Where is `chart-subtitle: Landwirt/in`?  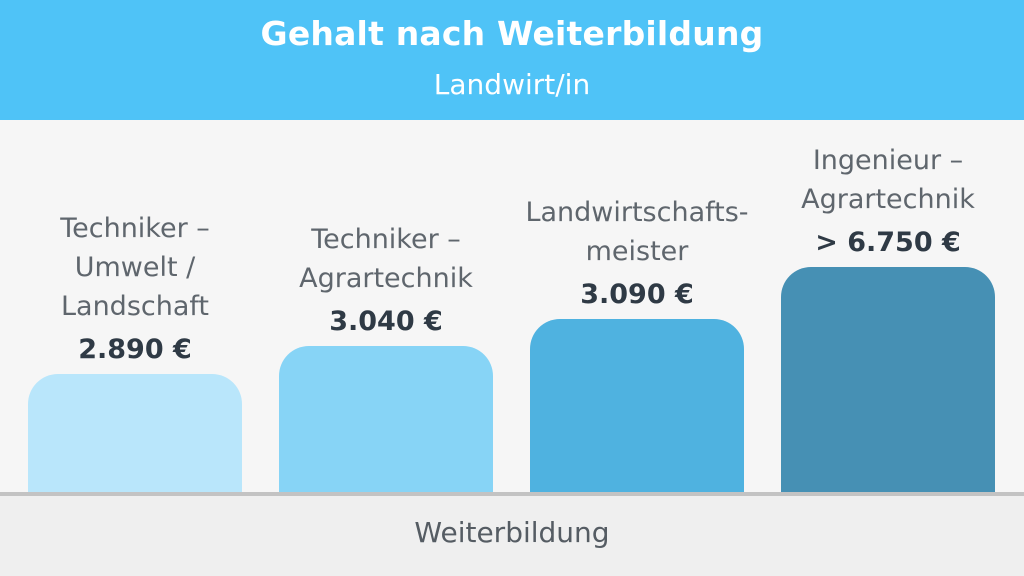
chart-subtitle: Landwirt/in is located at coordinates (512, 84).